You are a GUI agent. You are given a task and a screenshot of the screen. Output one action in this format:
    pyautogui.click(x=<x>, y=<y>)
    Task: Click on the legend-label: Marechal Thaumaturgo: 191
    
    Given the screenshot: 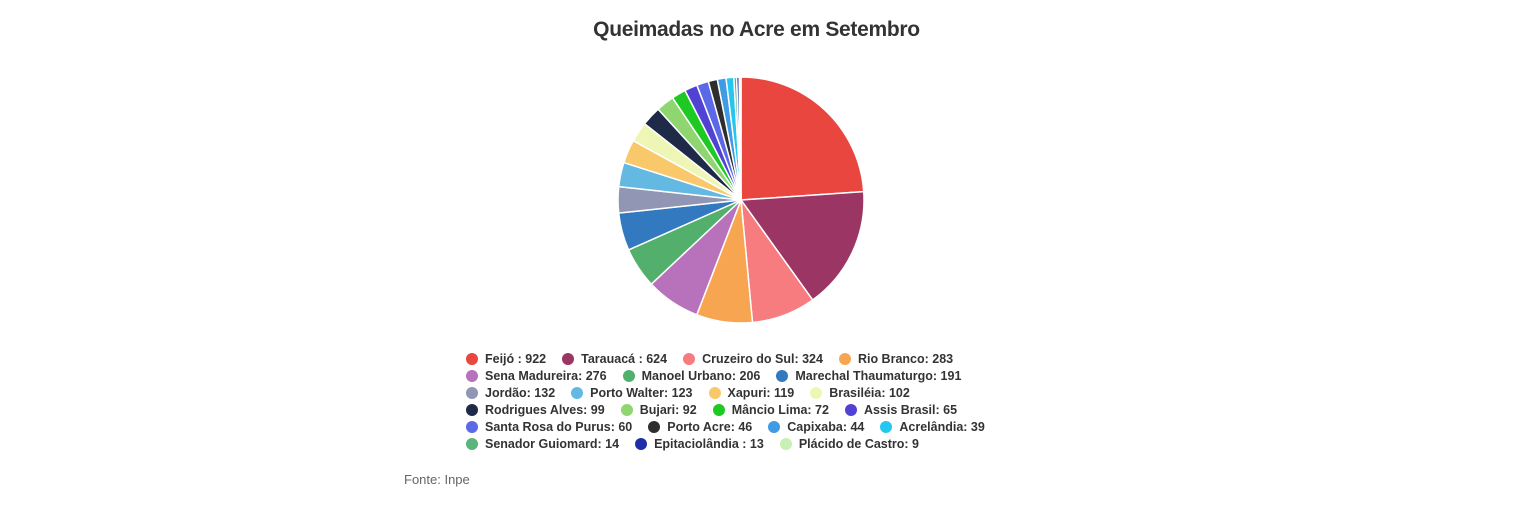 What is the action you would take?
    pyautogui.click(x=878, y=376)
    